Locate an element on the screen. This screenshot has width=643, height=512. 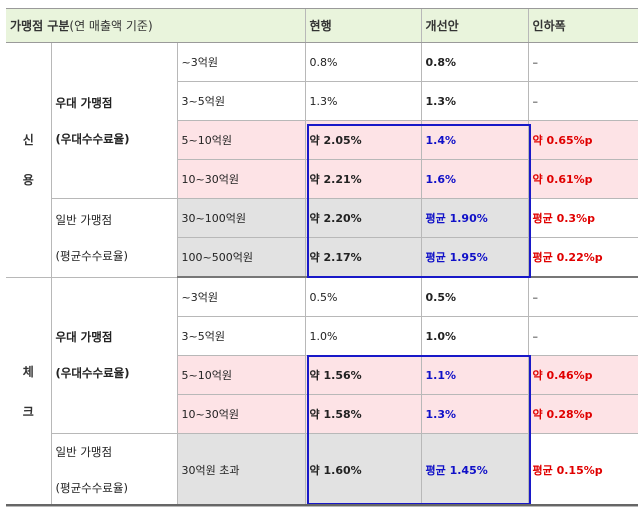
header-category-label: 가맹점 구분 is located at coordinates (40, 26).